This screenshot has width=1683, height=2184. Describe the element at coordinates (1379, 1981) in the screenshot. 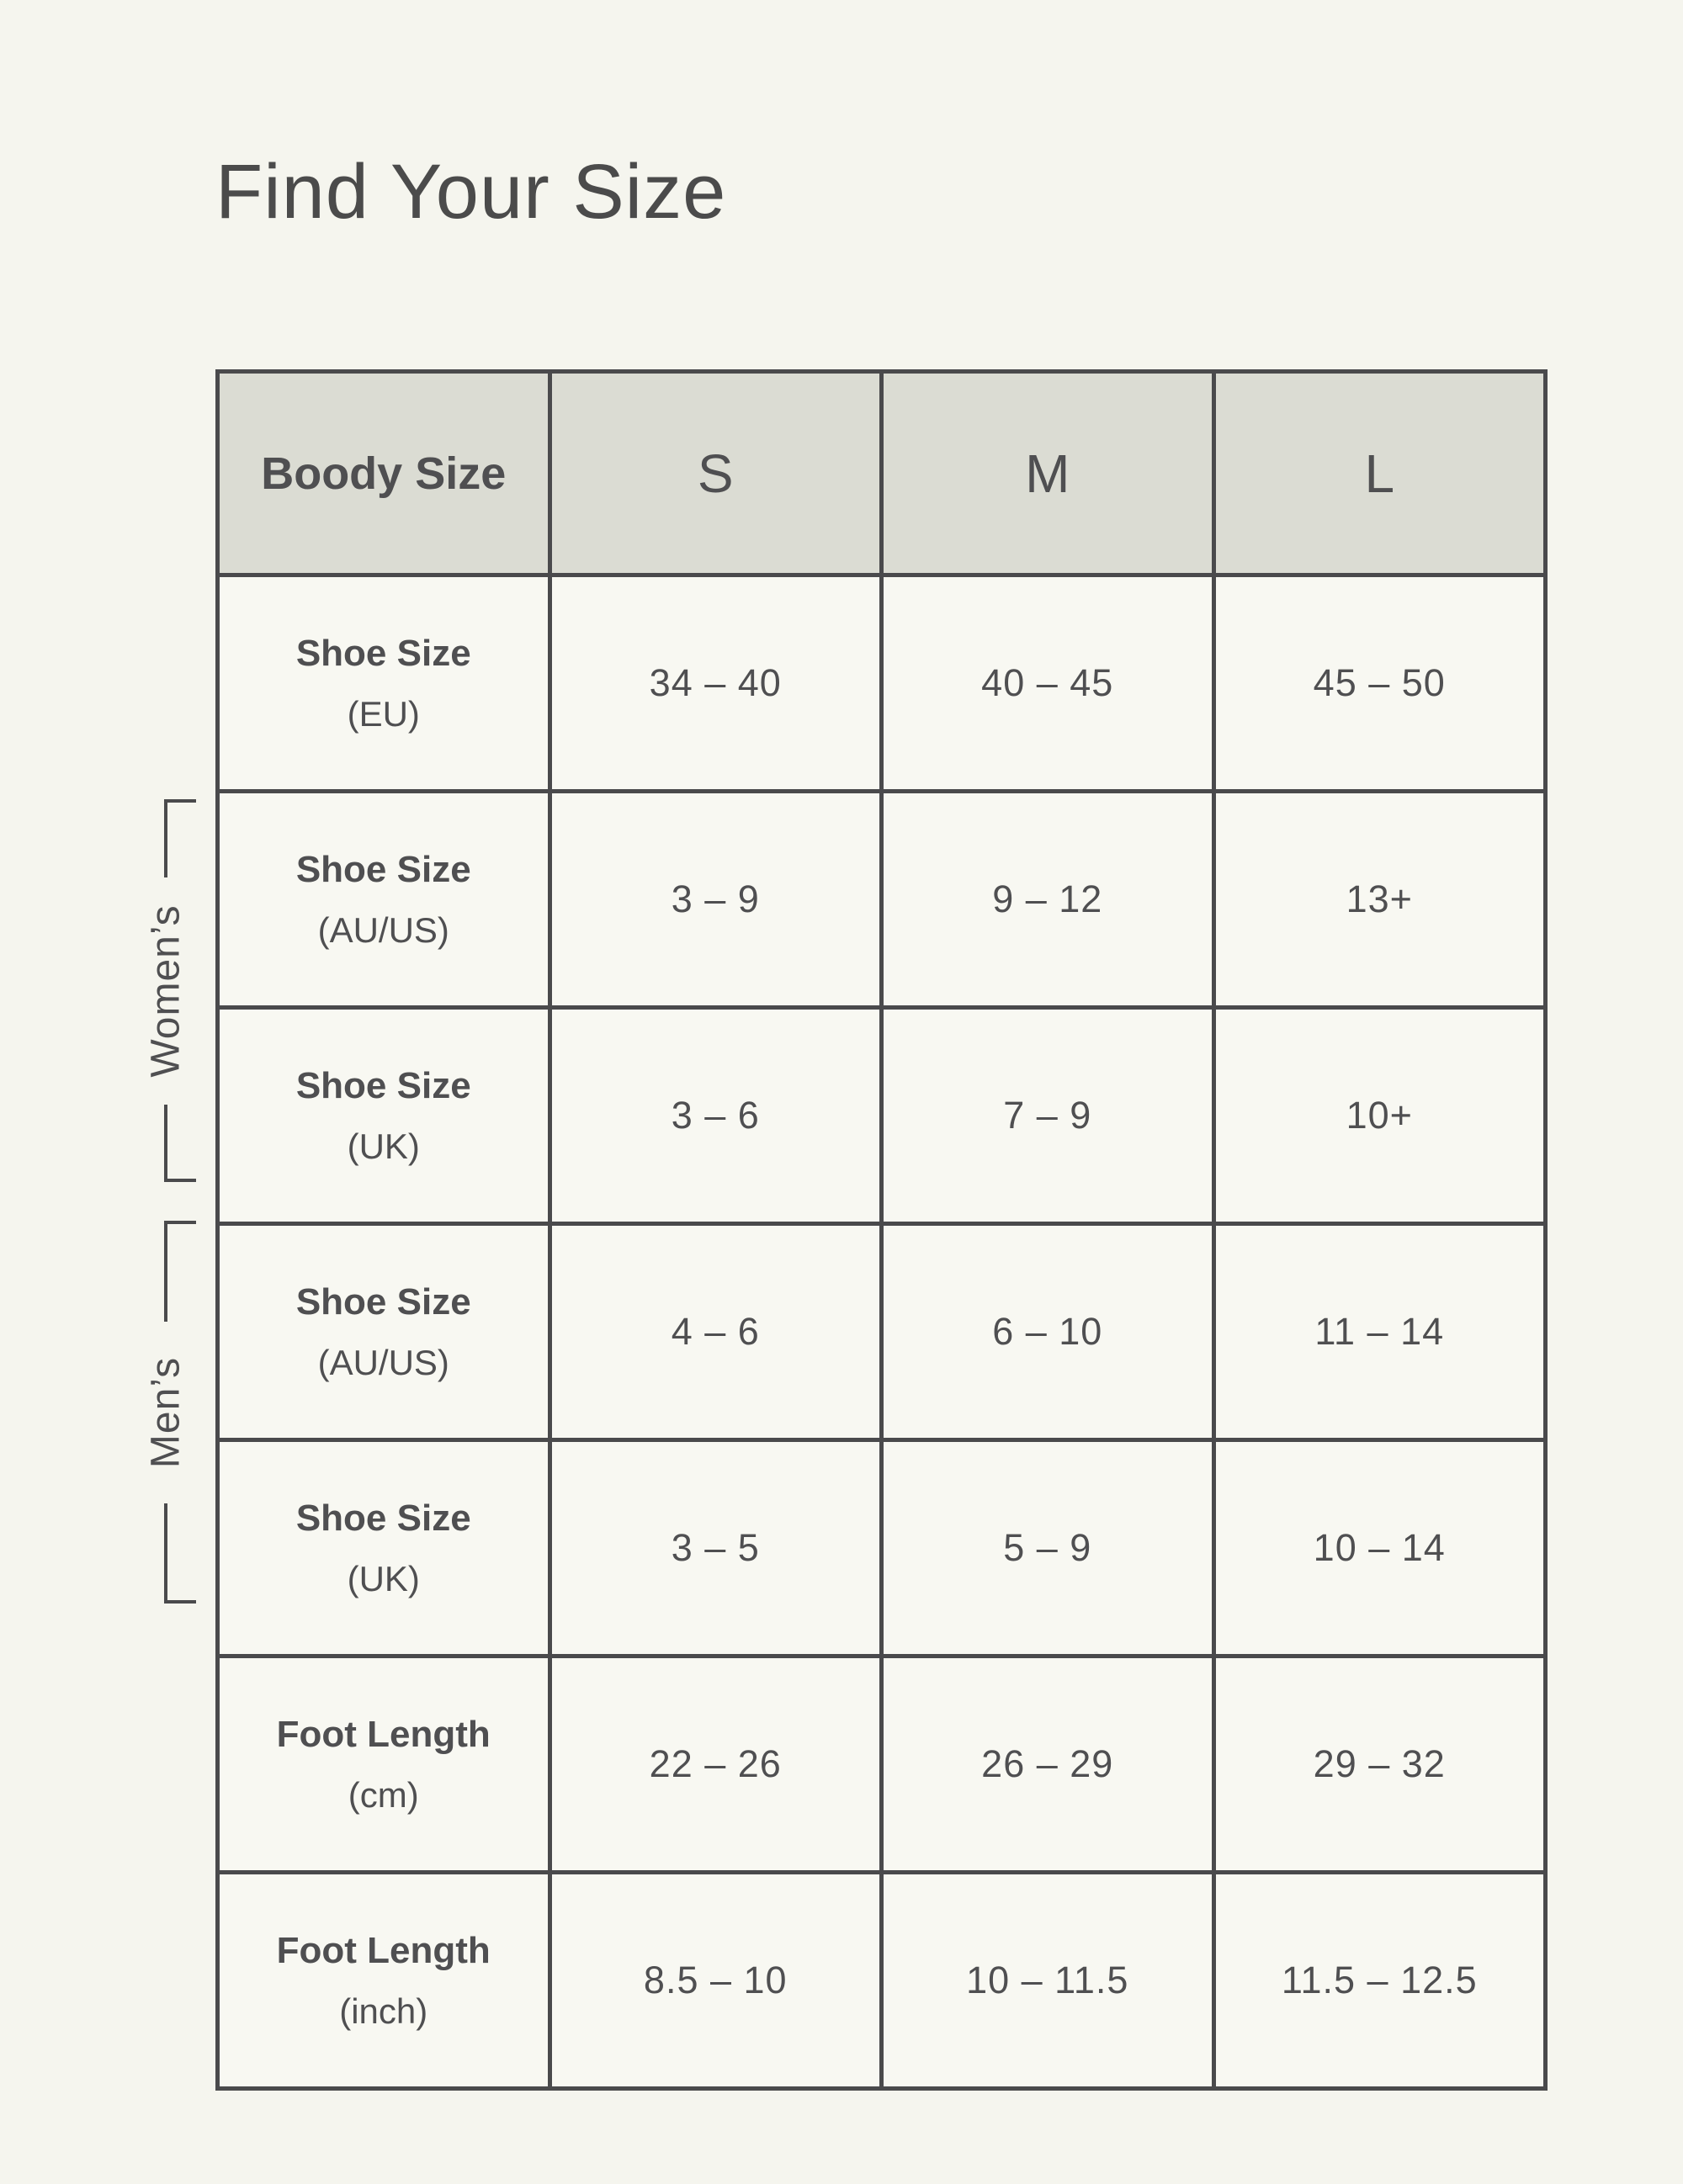

I see `size-cell: 11.5 – 12.5` at that location.